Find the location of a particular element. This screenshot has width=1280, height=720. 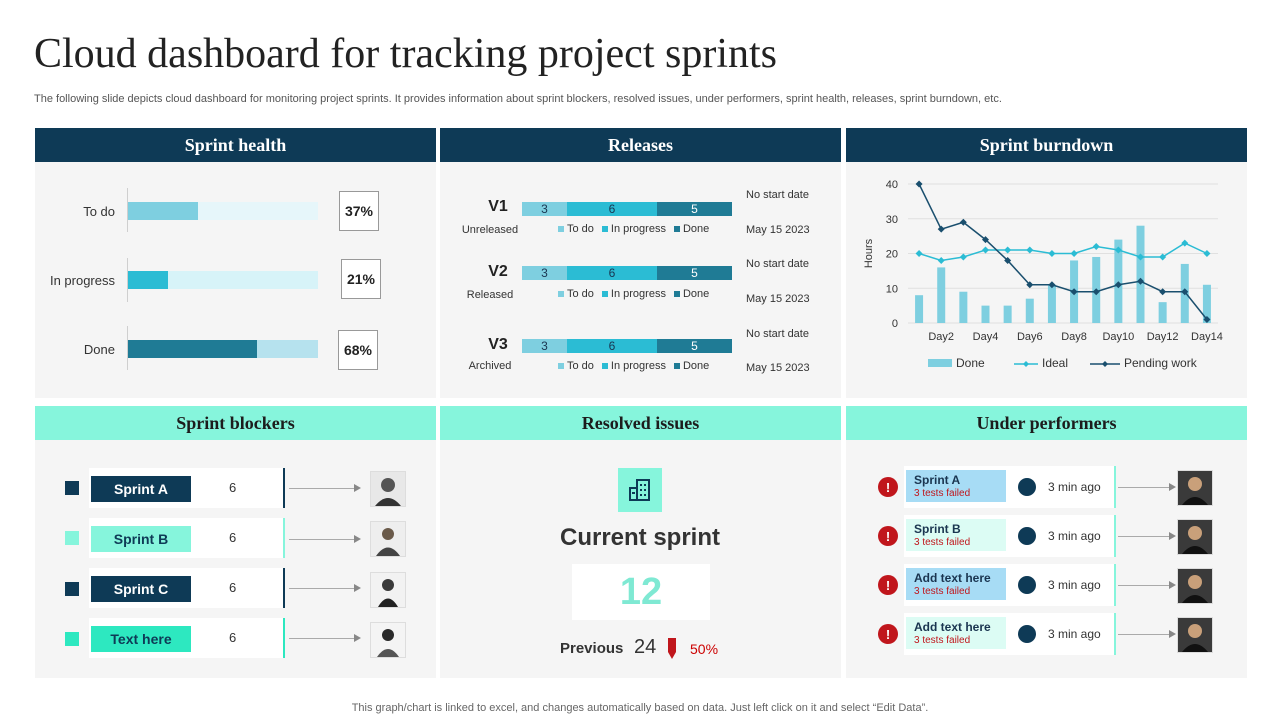

current-sprint-title: Current sprint is located at coordinates (639, 537).